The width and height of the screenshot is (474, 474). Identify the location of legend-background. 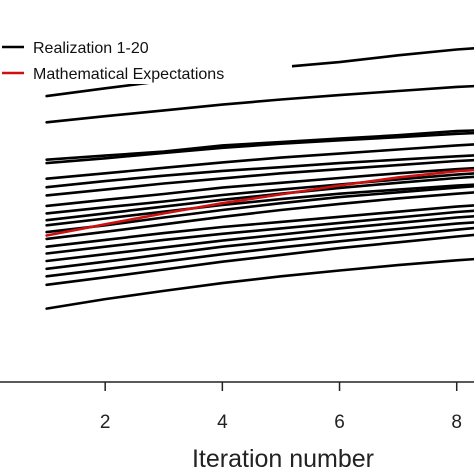
(146, 57).